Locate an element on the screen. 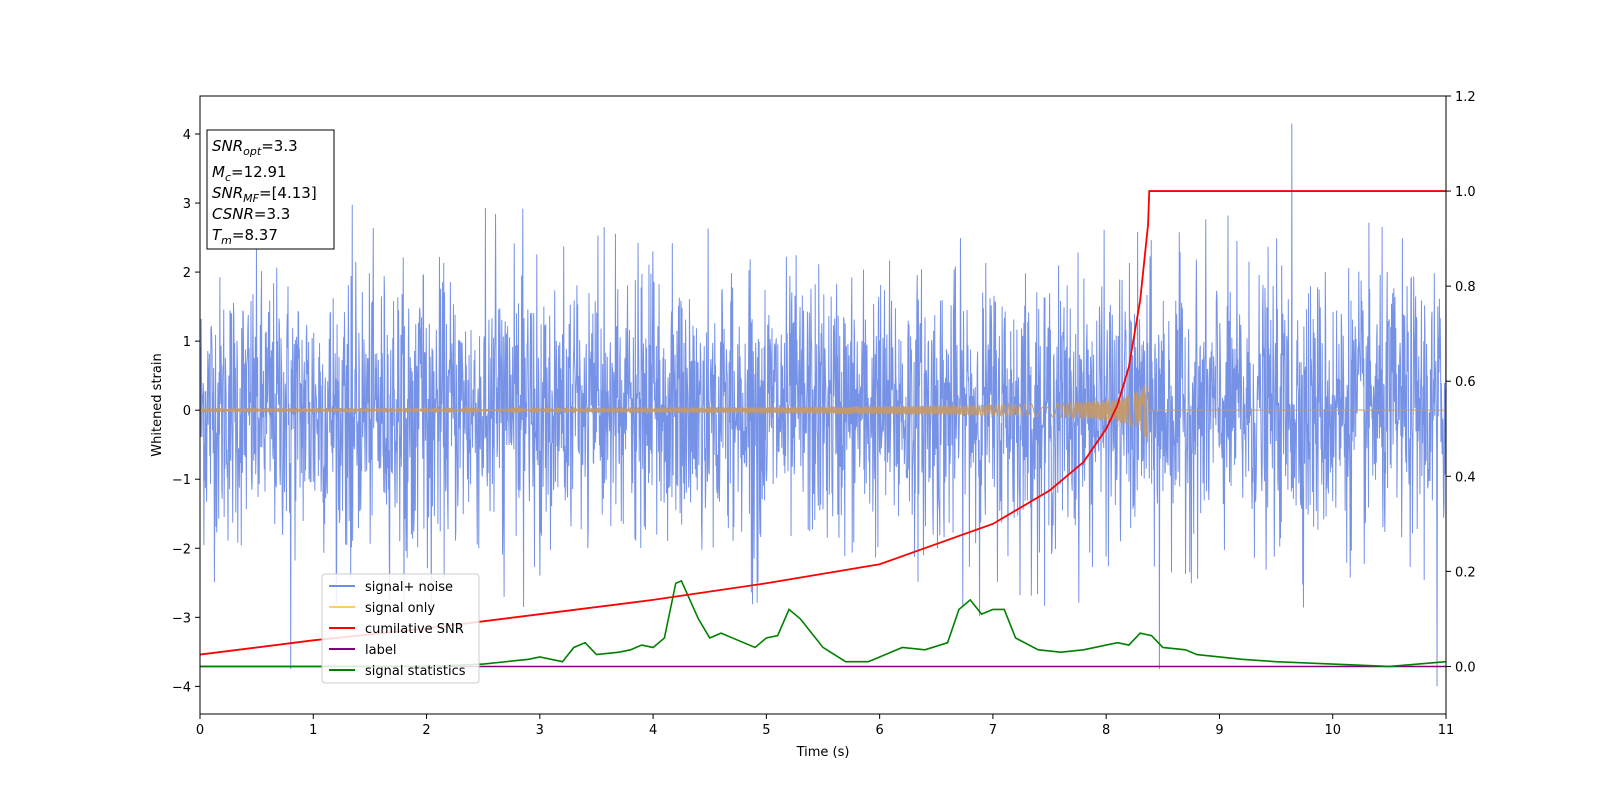  y2-tick-label: 1.2 is located at coordinates (1465, 97).